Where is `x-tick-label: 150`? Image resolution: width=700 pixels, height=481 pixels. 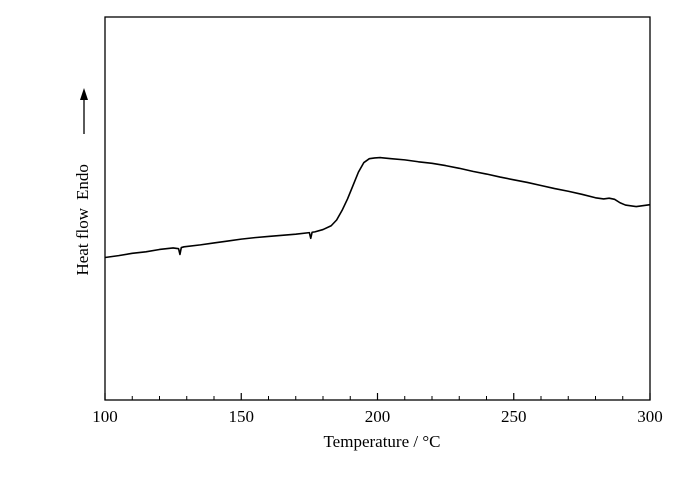 x-tick-label: 150 is located at coordinates (242, 416).